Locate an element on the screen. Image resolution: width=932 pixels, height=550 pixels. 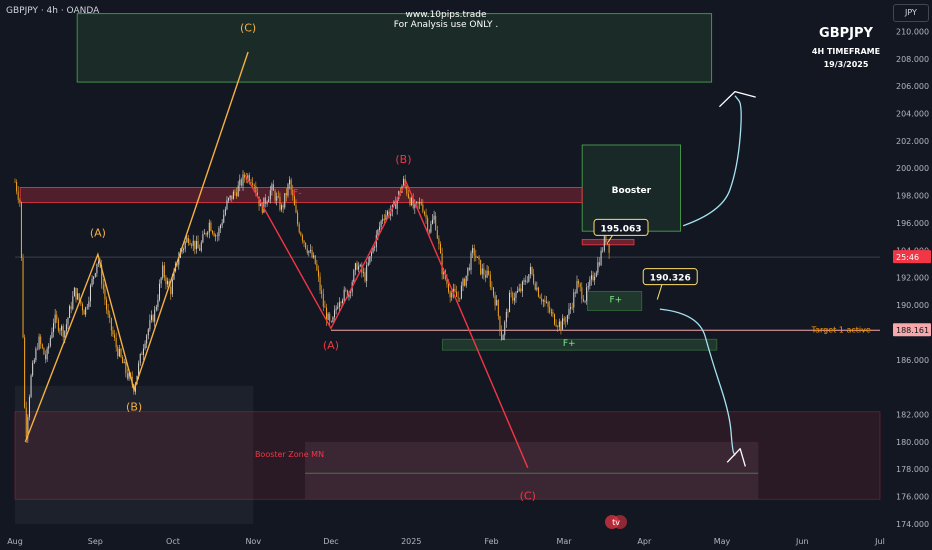
currency-button: JPY is located at coordinates (911, 13).